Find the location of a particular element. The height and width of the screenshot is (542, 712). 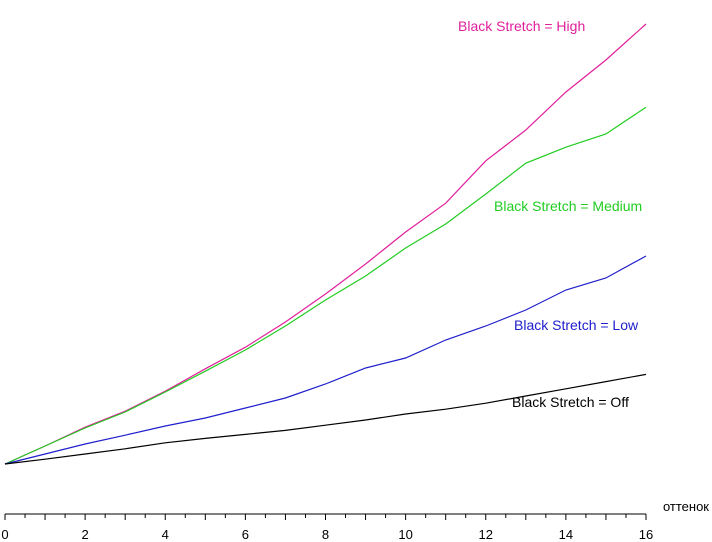

series-label-0: Black Stretch = High is located at coordinates (521, 26).